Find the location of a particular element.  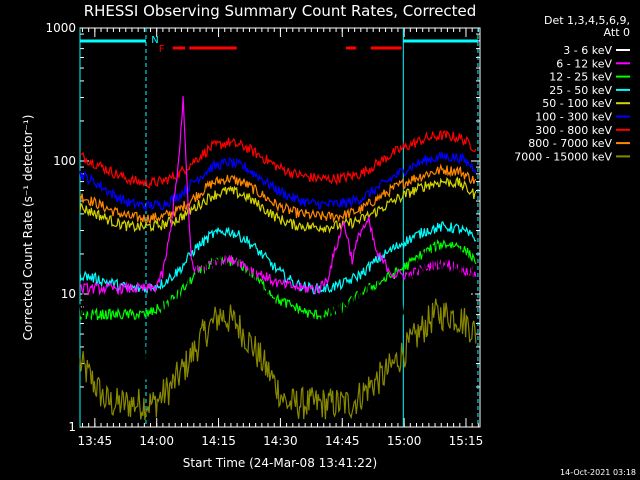

legend-entry-label: 800 - 7000 keV is located at coordinates (570, 143).